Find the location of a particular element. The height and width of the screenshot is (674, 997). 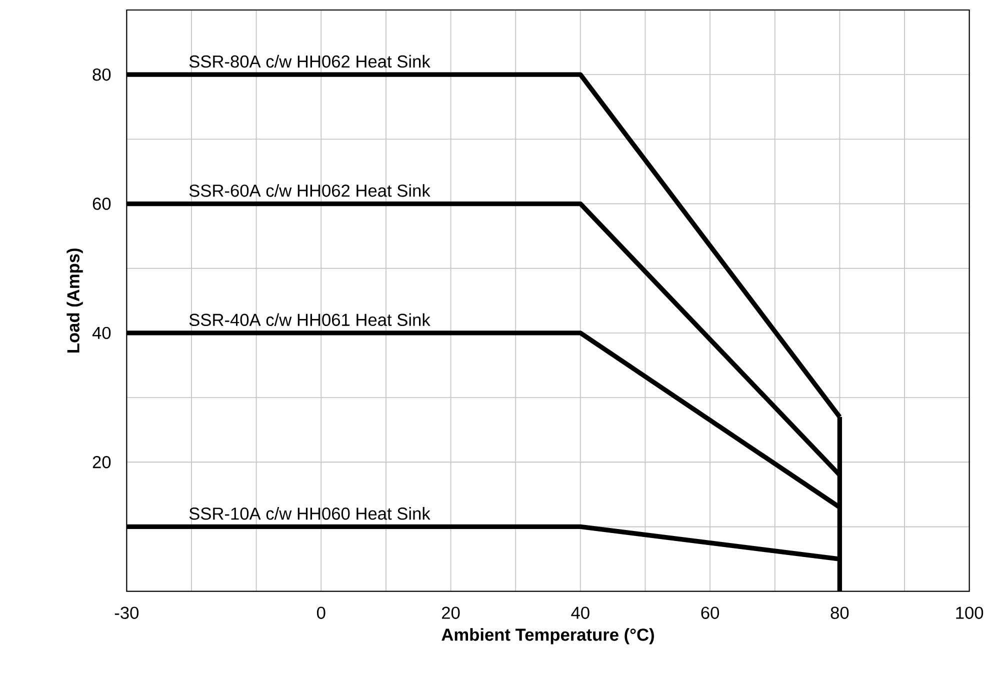

series-label: SSR-80A c/w HH062 Heat Sink is located at coordinates (309, 61).